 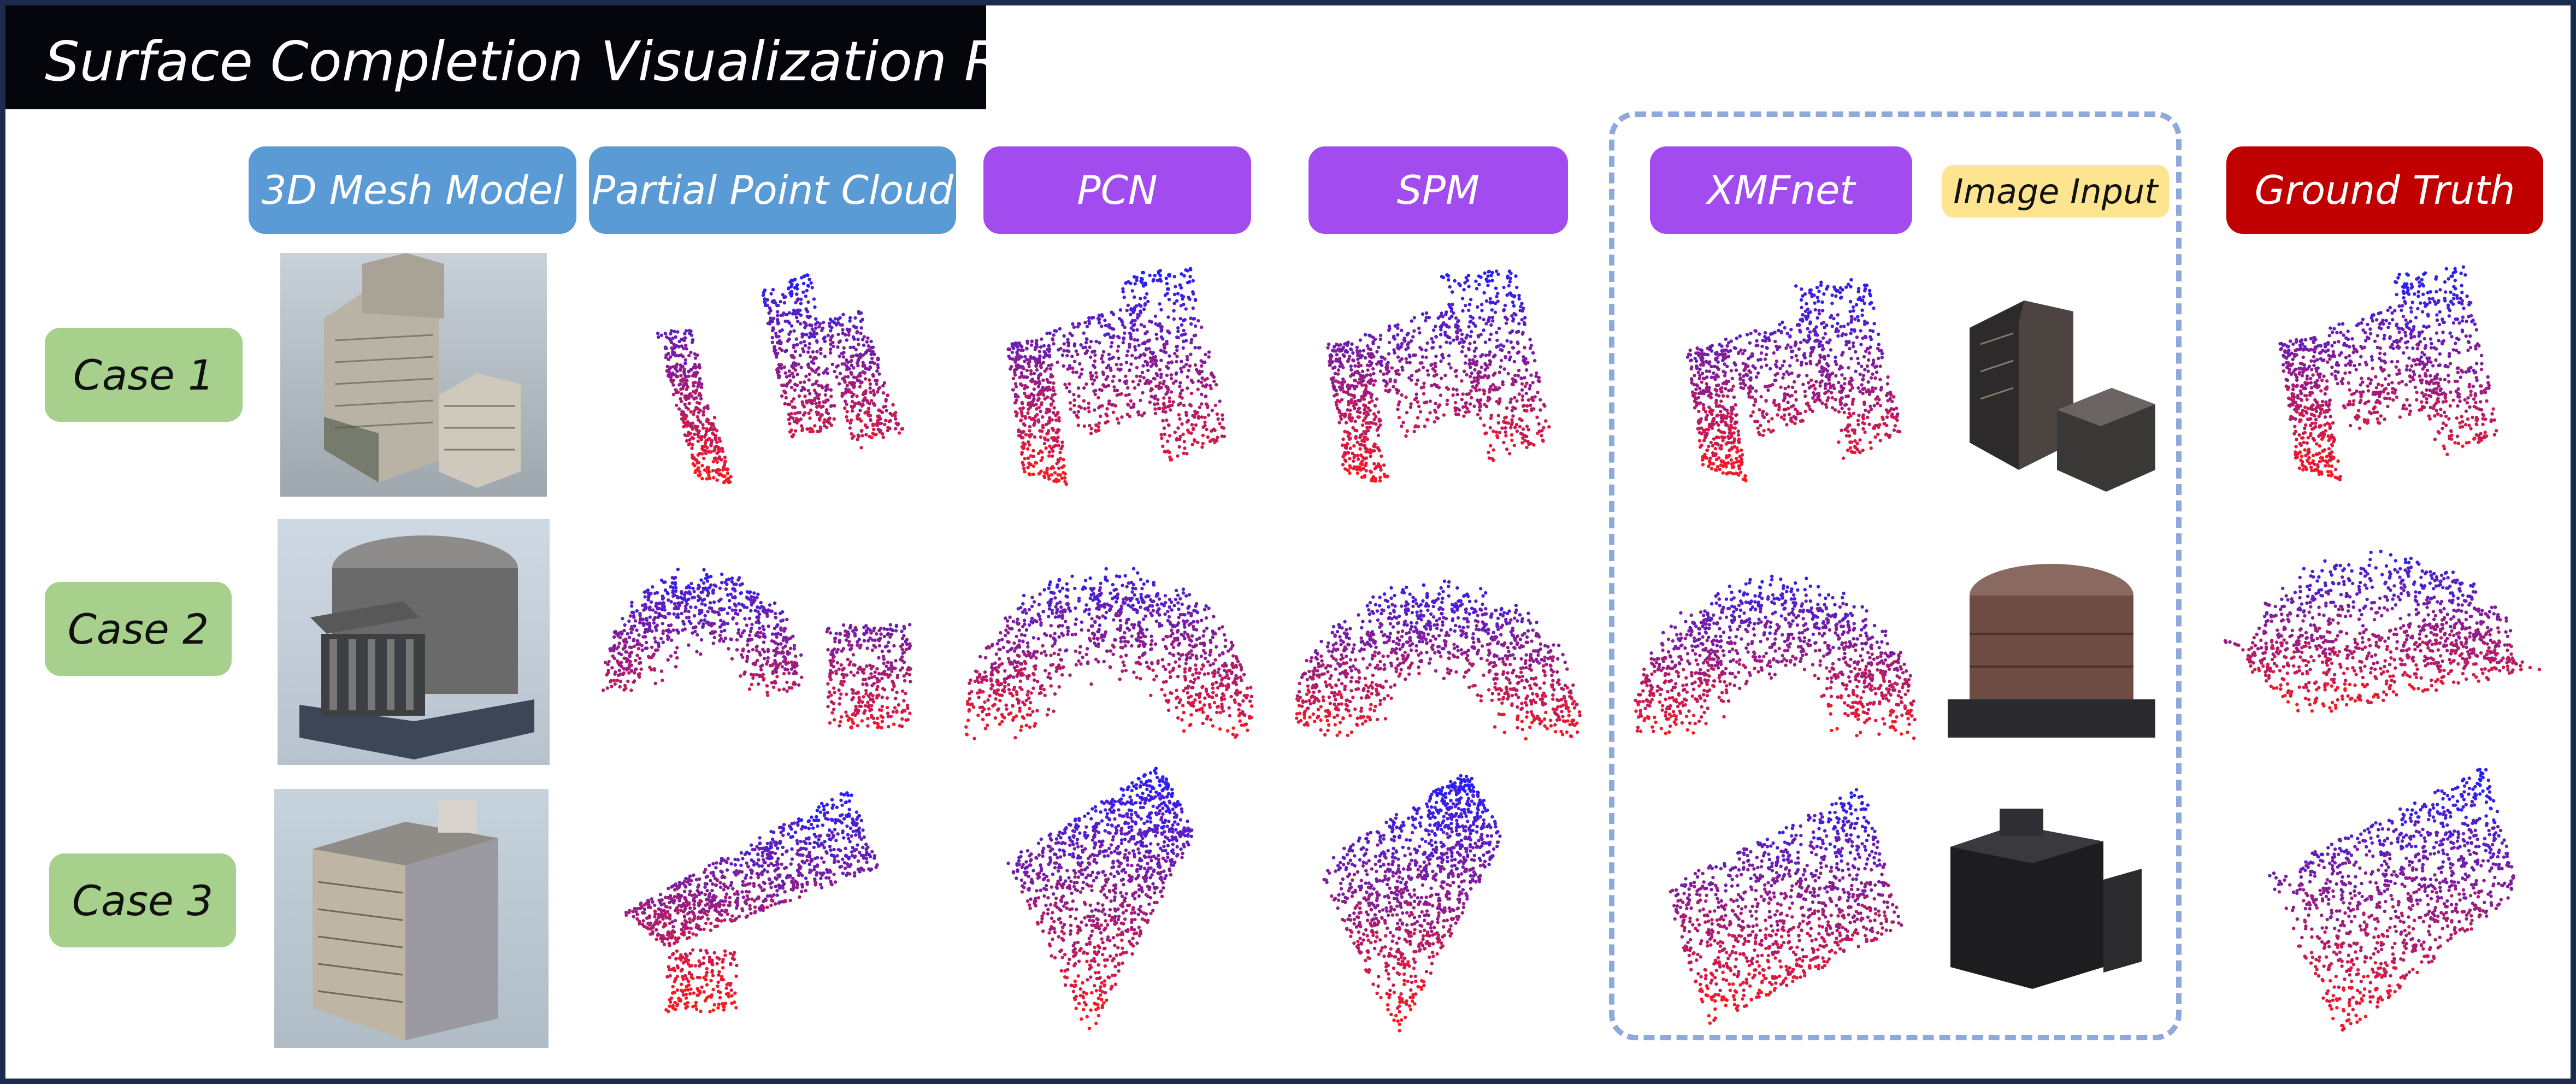 What do you see at coordinates (605, 62) in the screenshot?
I see `figure-title: Surface Completion Visualization Results` at bounding box center [605, 62].